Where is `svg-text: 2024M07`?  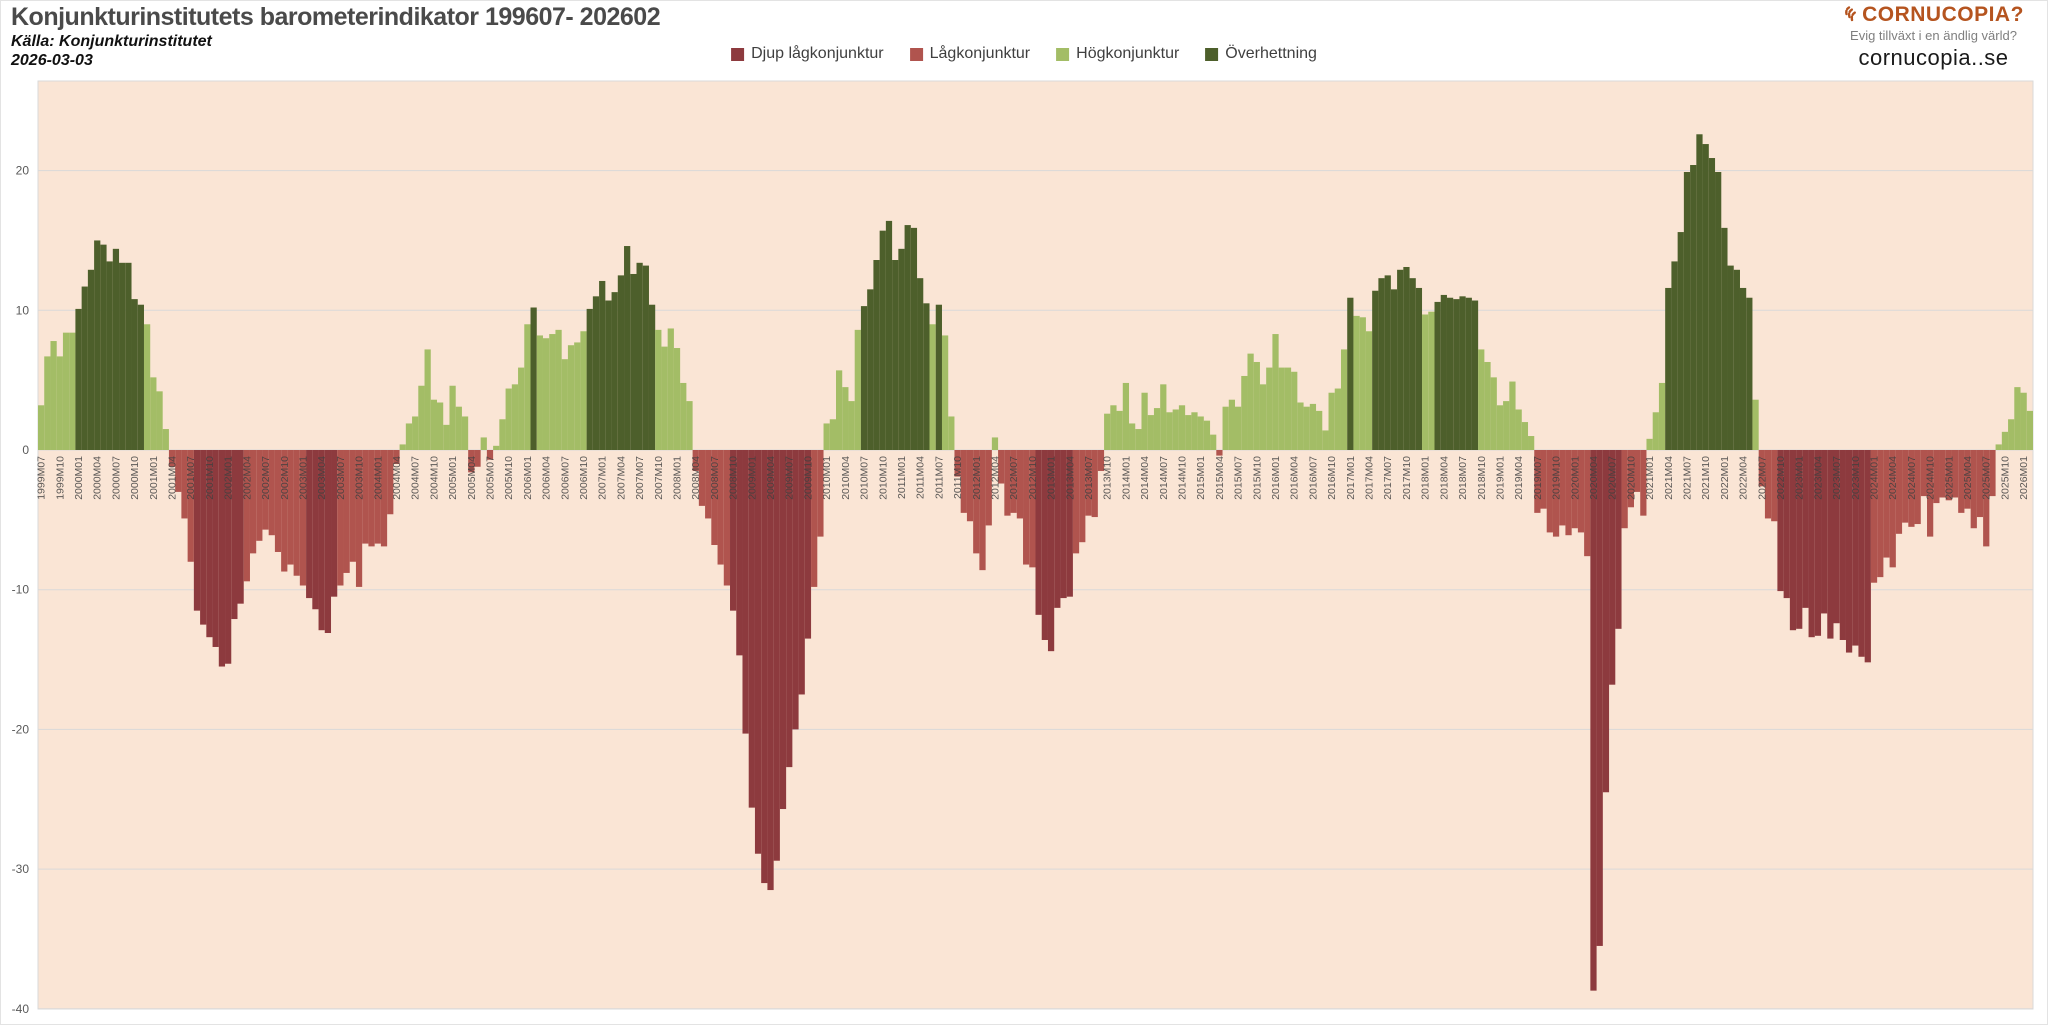 svg-text: 2024M07 is located at coordinates (1912, 478).